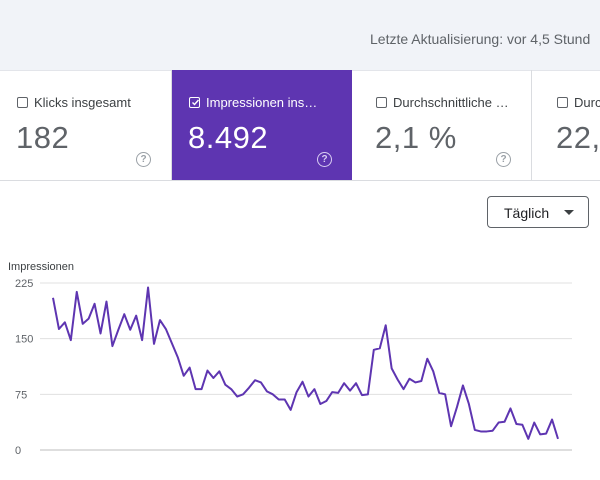 Image resolution: width=600 pixels, height=480 pixels. I want to click on metric-card-header: Durc, so click(578, 102).